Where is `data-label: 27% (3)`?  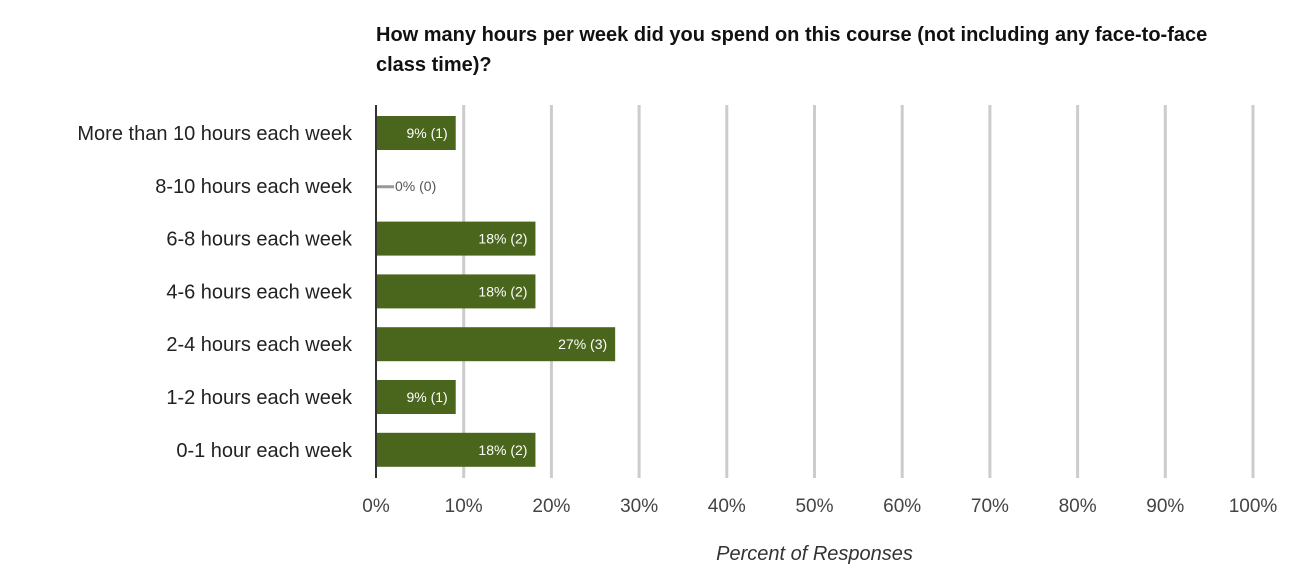 data-label: 27% (3) is located at coordinates (582, 344).